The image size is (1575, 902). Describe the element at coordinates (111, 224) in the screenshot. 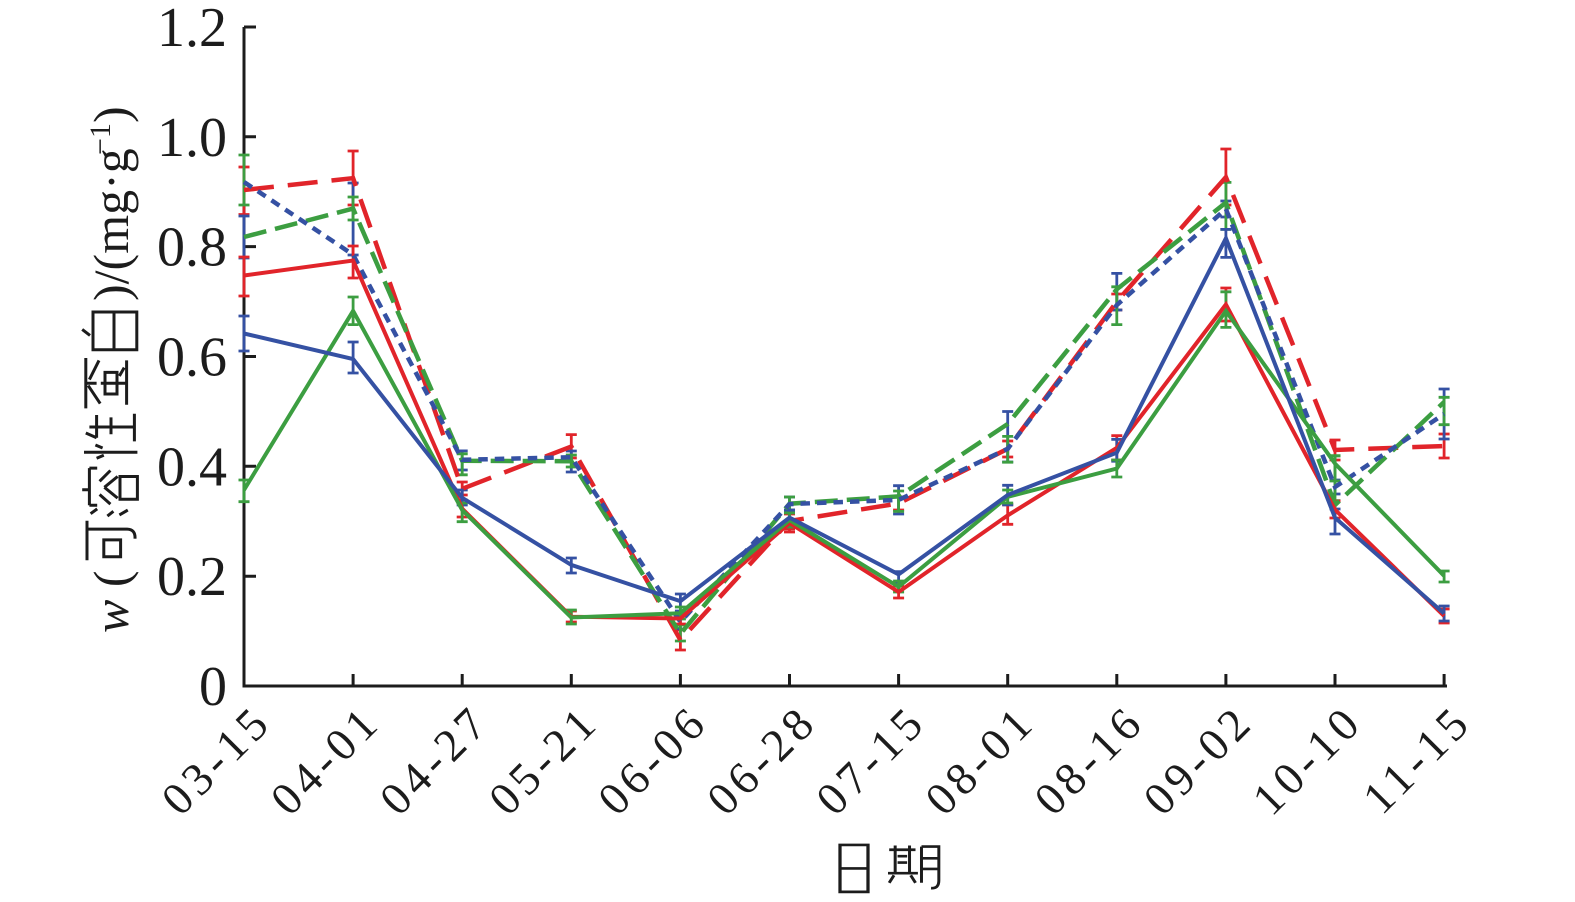

I see `svg-text: )/(mg·g` at that location.